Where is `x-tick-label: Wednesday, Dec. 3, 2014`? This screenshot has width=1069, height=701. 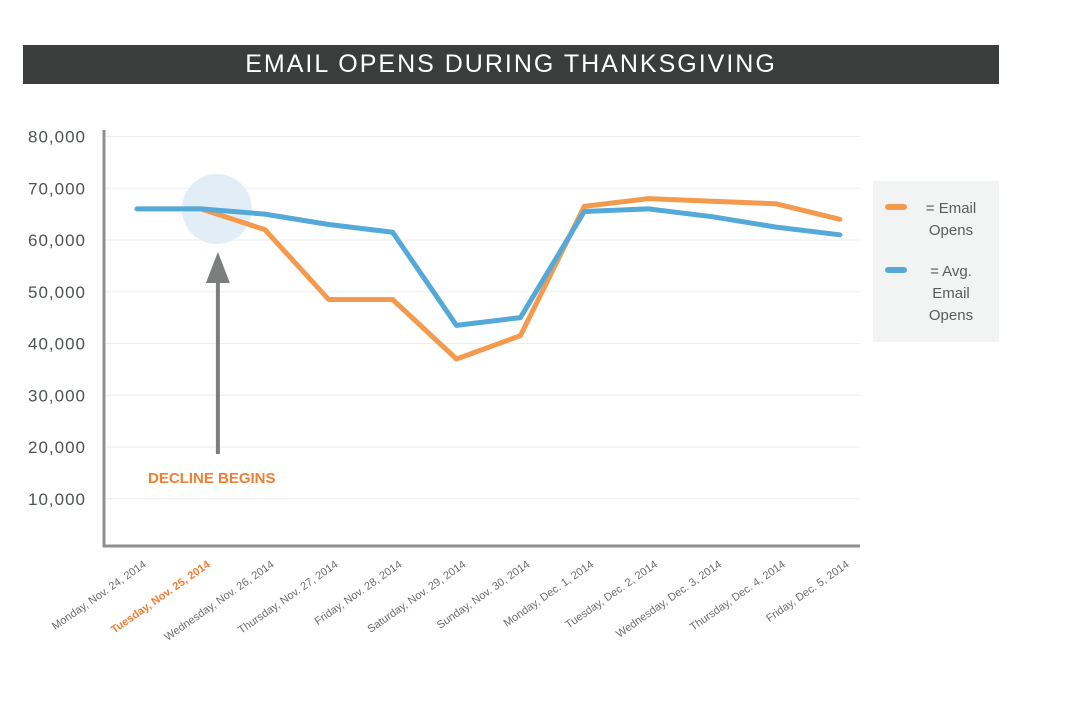 x-tick-label: Wednesday, Dec. 3, 2014 is located at coordinates (669, 600).